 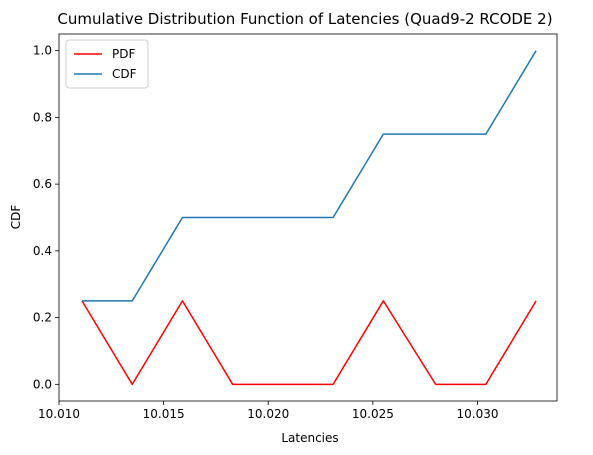 What do you see at coordinates (42, 51) in the screenshot?
I see `y-tick-label: 1.0` at bounding box center [42, 51].